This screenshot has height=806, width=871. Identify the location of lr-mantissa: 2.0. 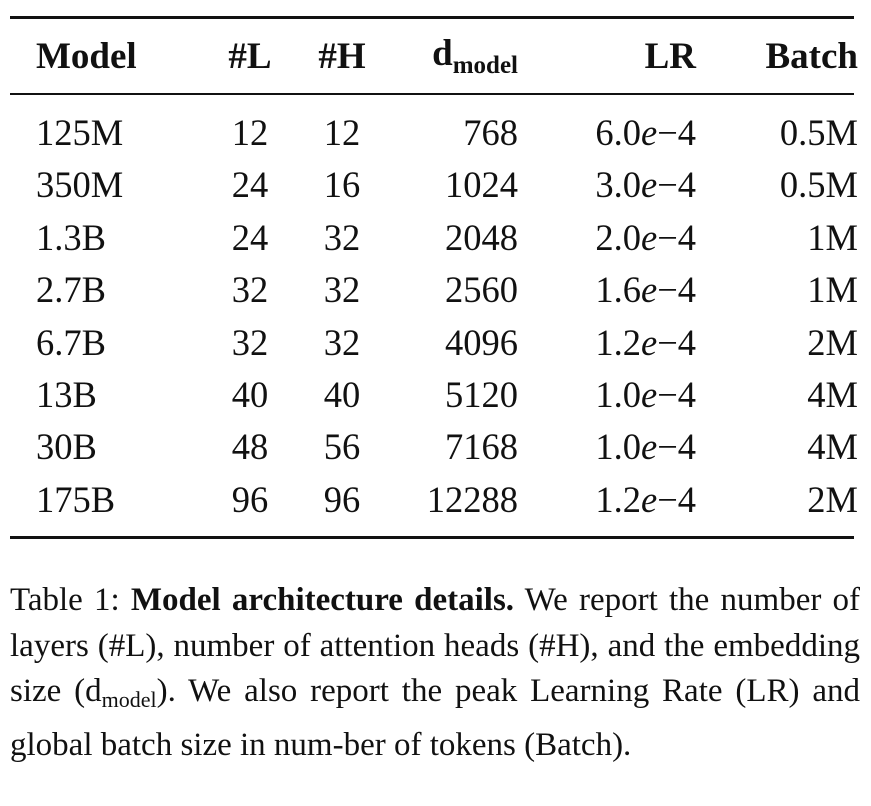
(618, 237).